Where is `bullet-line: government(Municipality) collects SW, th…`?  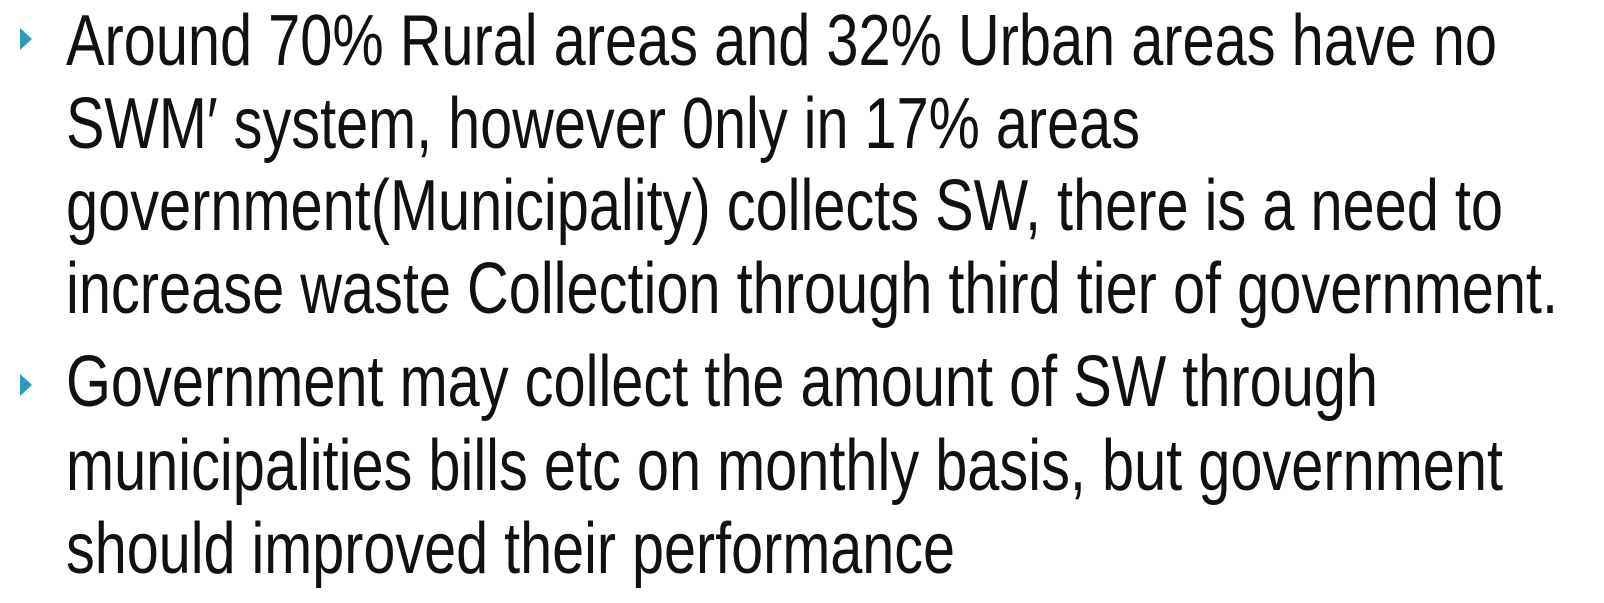 bullet-line: government(Municipality) collects SW, th… is located at coordinates (784, 206).